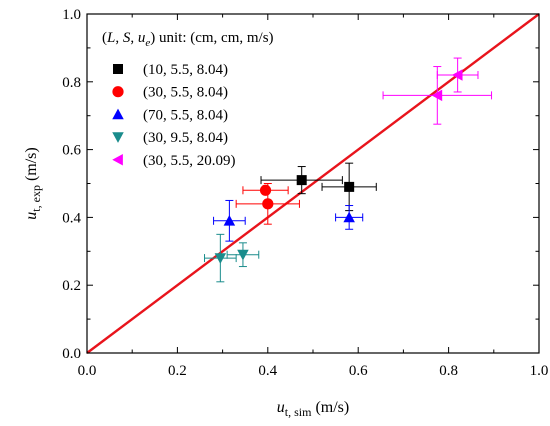 This screenshot has height=426, width=550. What do you see at coordinates (71, 218) in the screenshot?
I see `y-tick-label: 0.4` at bounding box center [71, 218].